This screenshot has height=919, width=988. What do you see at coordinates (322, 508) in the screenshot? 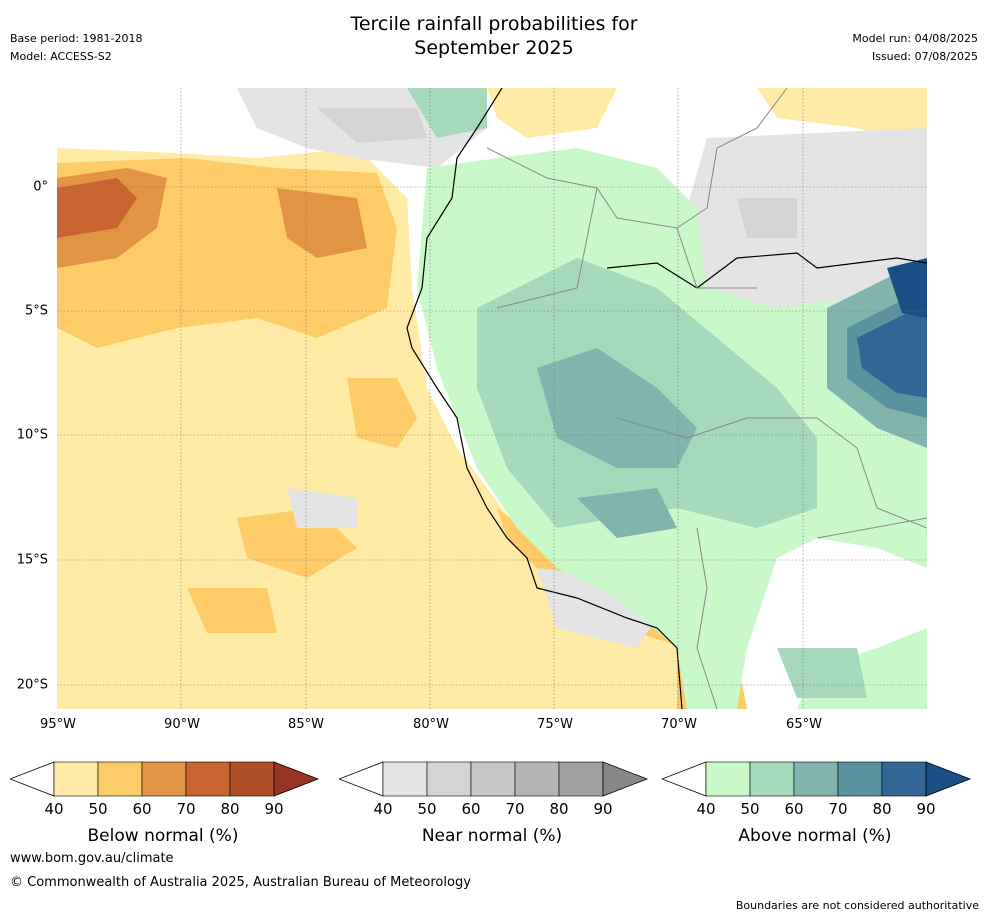
I see `near-normal-west` at bounding box center [322, 508].